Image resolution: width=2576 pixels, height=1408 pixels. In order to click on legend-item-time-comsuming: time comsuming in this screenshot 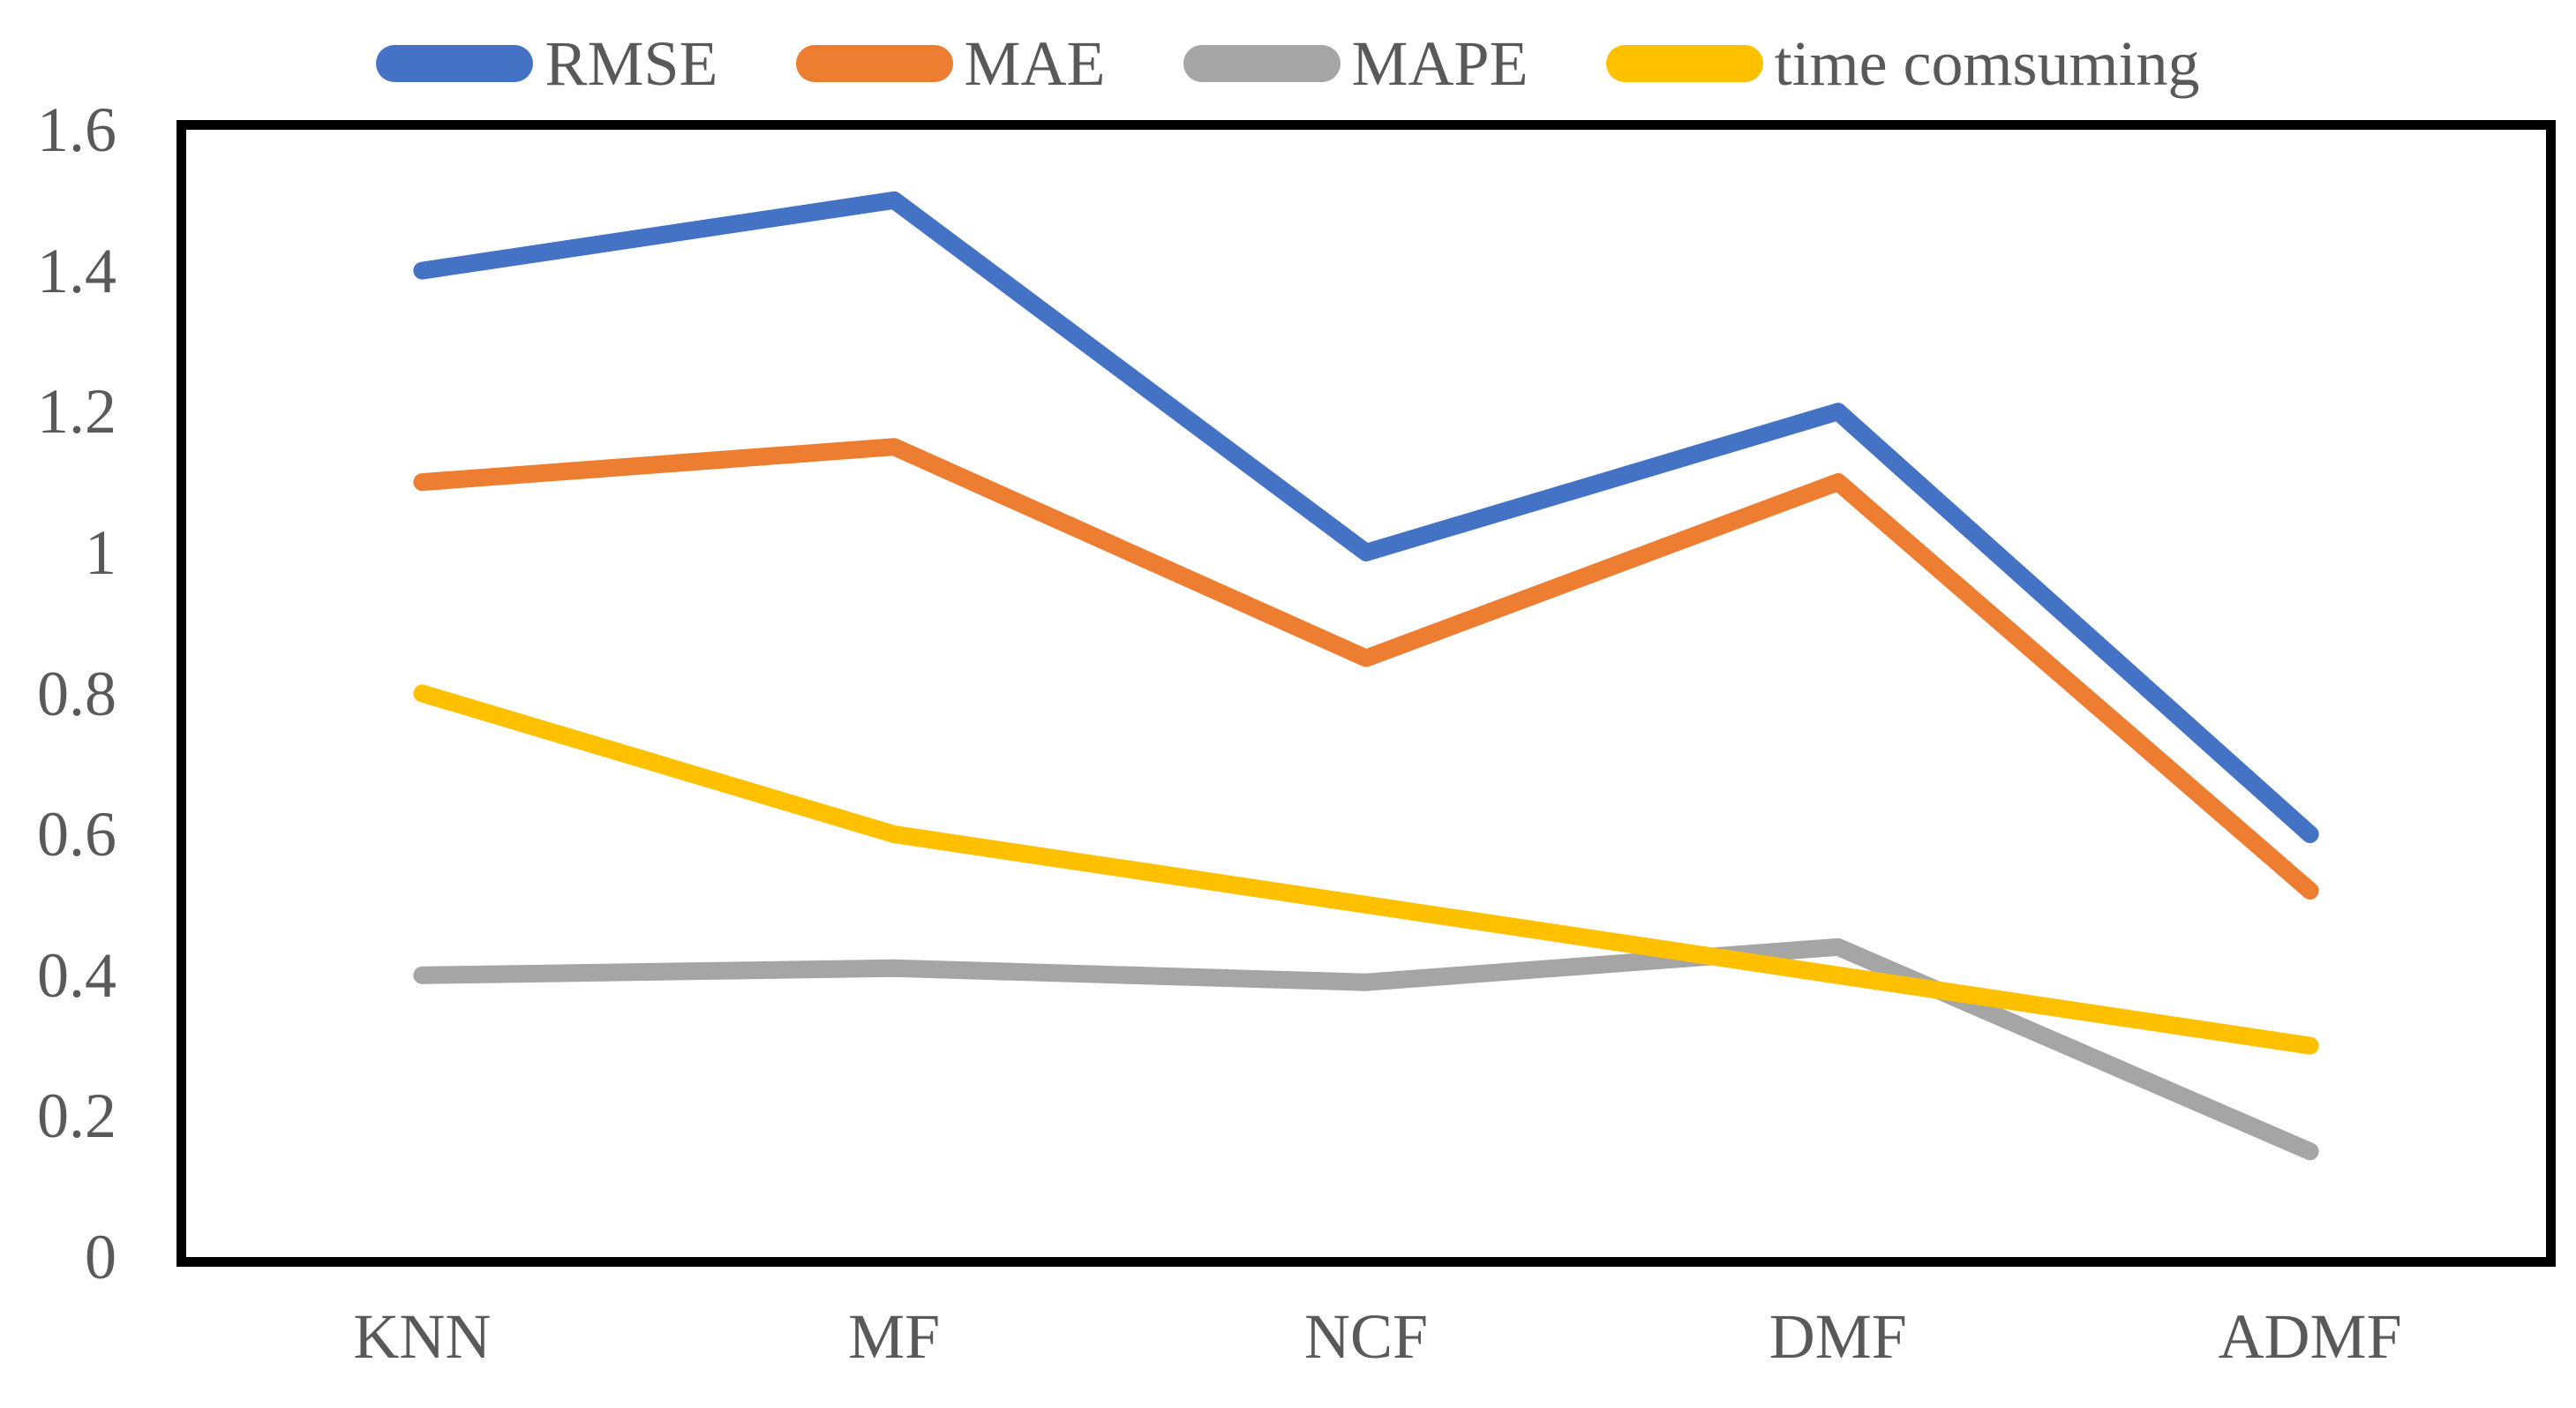, I will do `click(1902, 63)`.